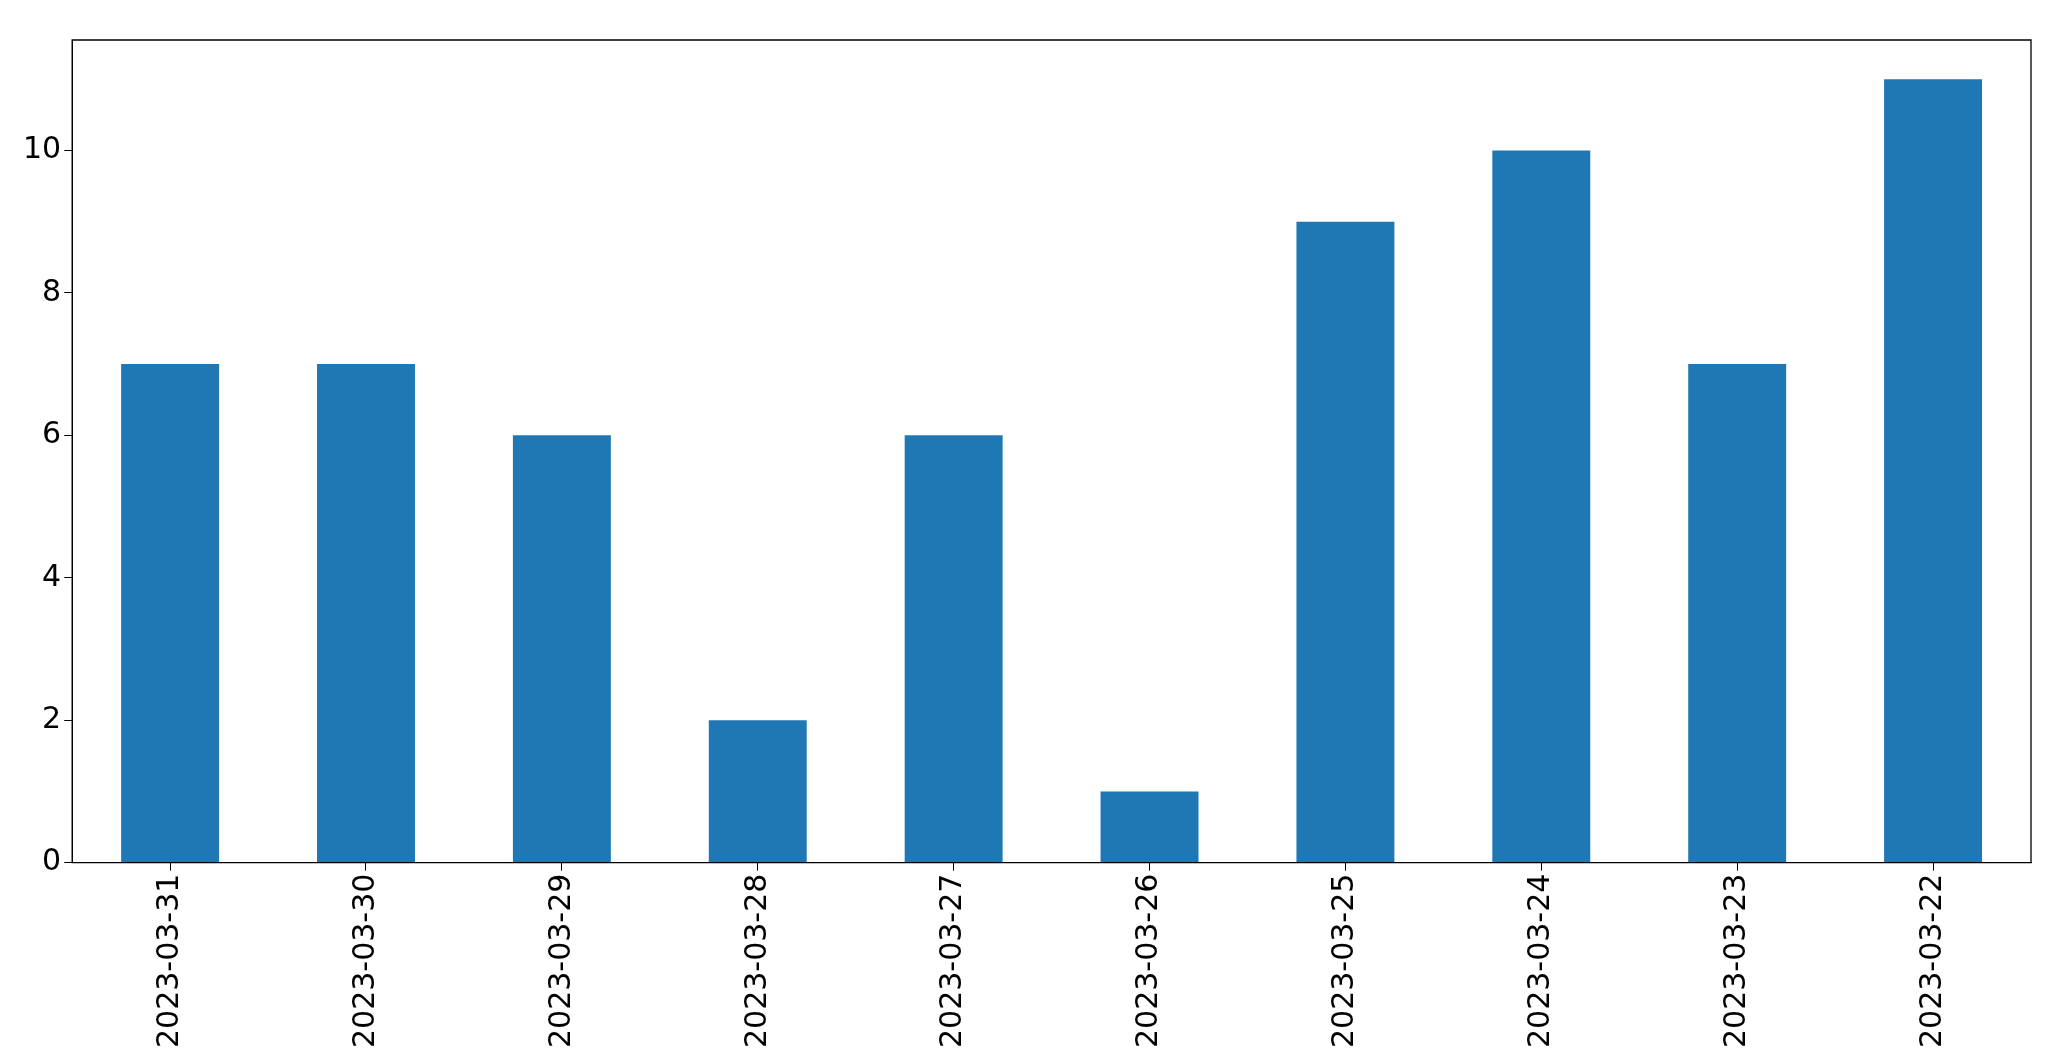 Image resolution: width=2071 pixels, height=1061 pixels. What do you see at coordinates (559, 961) in the screenshot?
I see `x-tick-label: 2023-03-29` at bounding box center [559, 961].